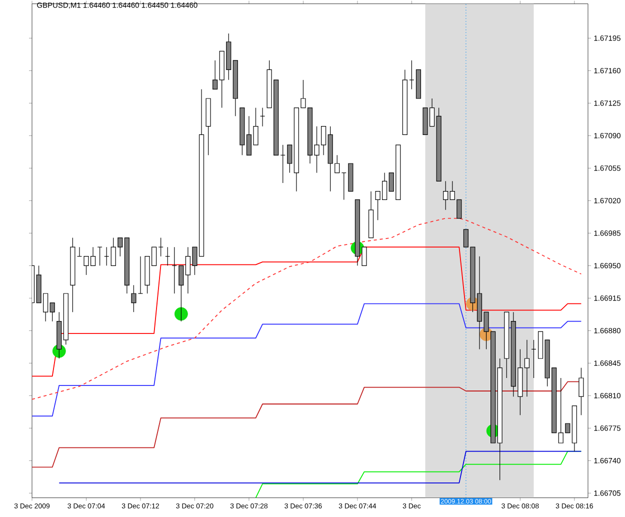 Image resolution: width=625 pixels, height=517 pixels. I want to click on point, so click(181, 314).